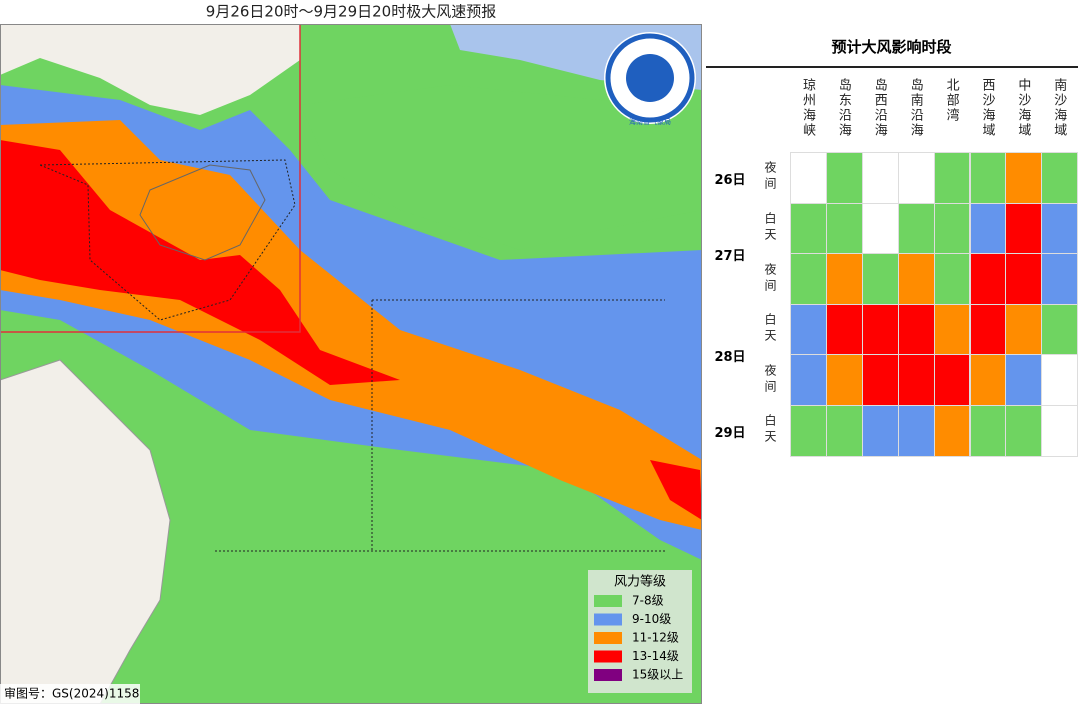 The image size is (1080, 704). What do you see at coordinates (879, 108) in the screenshot?
I see `column-header: 岛西沿海` at bounding box center [879, 108].